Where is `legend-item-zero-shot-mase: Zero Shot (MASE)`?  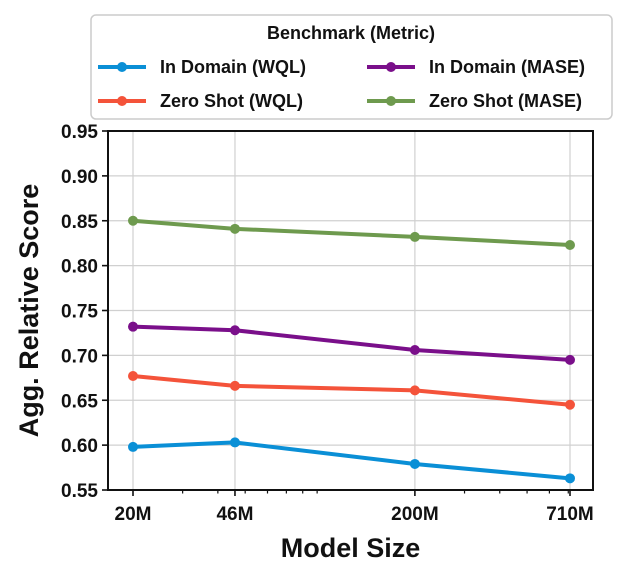
legend-item-zero-shot-mase: Zero Shot (MASE) is located at coordinates (474, 101).